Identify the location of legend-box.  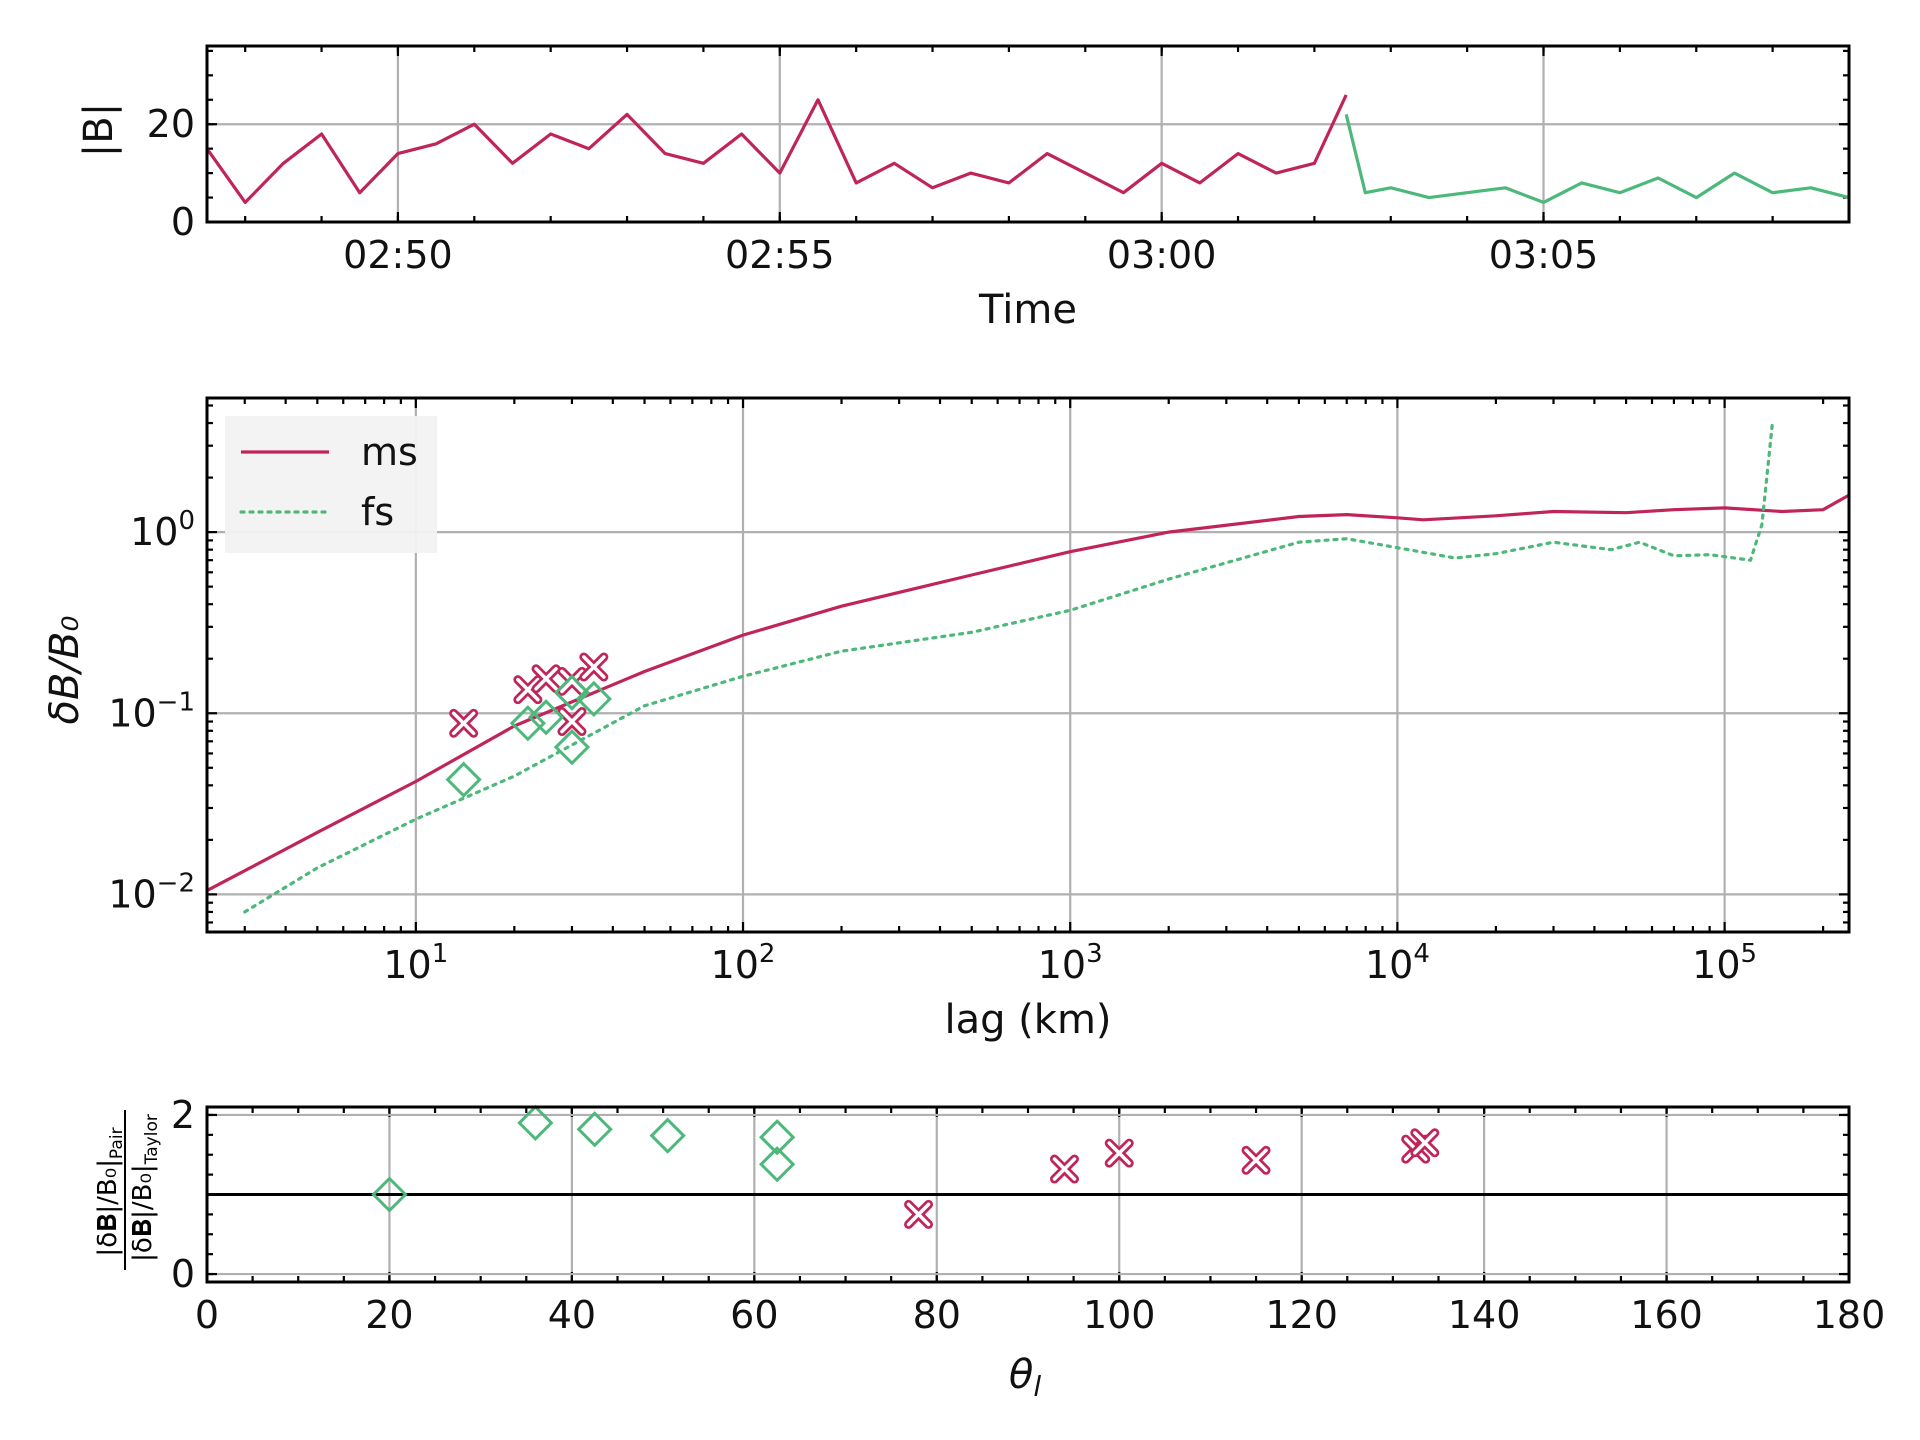
(331, 484).